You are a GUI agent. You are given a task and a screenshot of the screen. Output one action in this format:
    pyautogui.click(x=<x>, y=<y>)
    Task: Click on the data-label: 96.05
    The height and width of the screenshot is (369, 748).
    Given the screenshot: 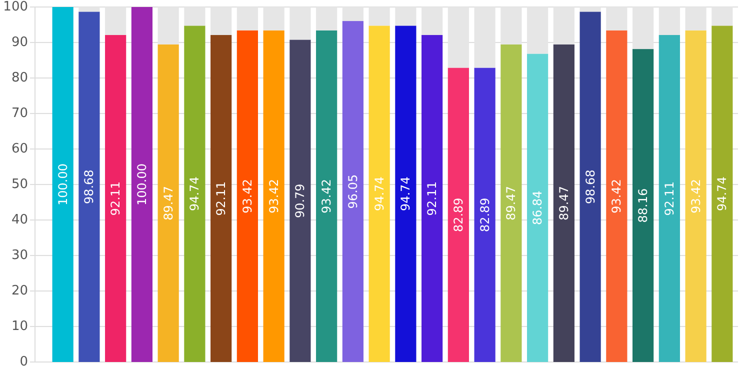 What is the action you would take?
    pyautogui.click(x=353, y=191)
    